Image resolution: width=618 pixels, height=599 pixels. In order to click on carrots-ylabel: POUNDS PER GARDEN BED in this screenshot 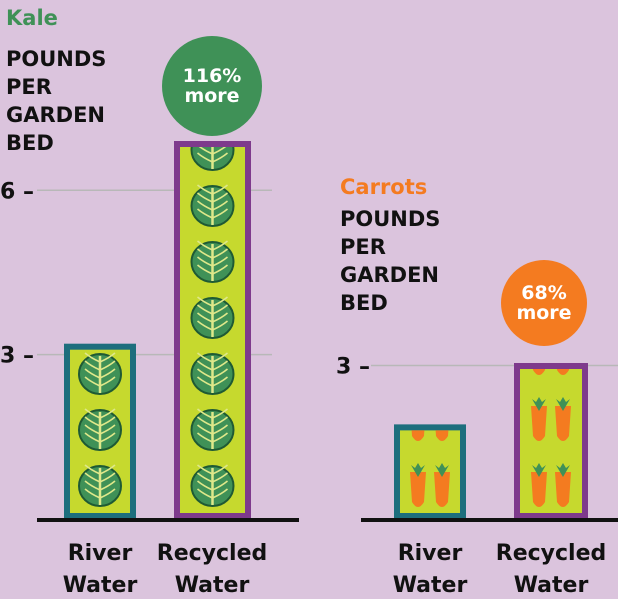, I will do `click(390, 261)`.